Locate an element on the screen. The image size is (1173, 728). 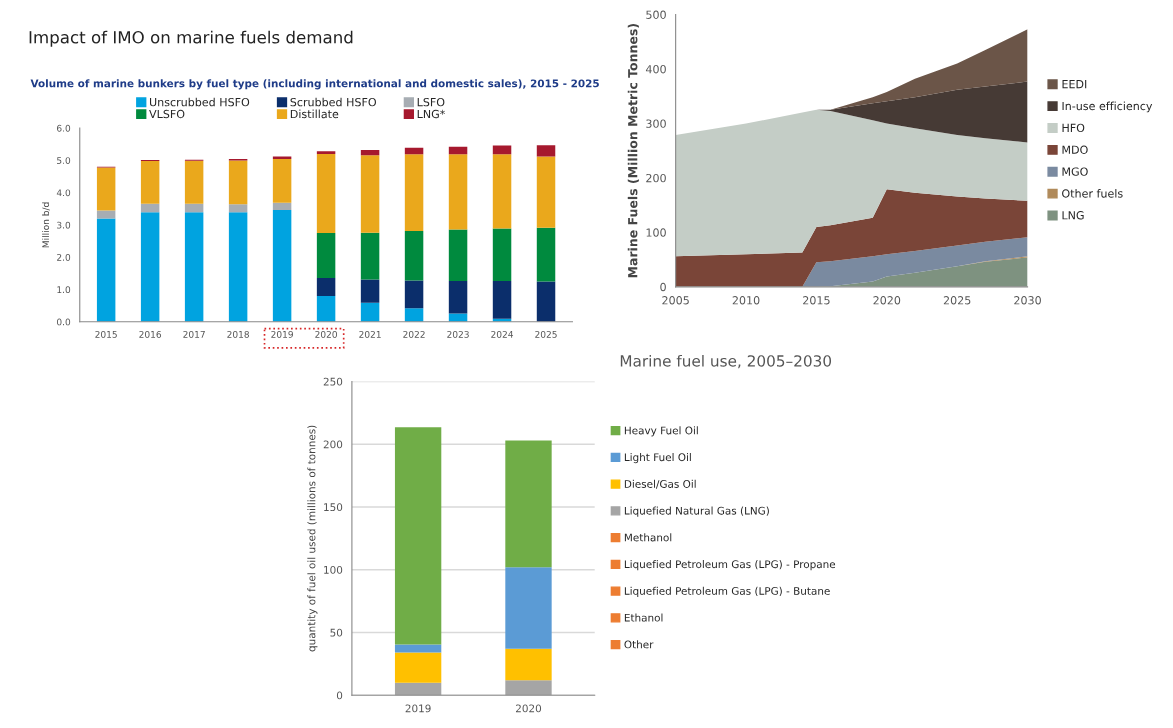
y-axis-title: Million b/d is located at coordinates (46, 225).